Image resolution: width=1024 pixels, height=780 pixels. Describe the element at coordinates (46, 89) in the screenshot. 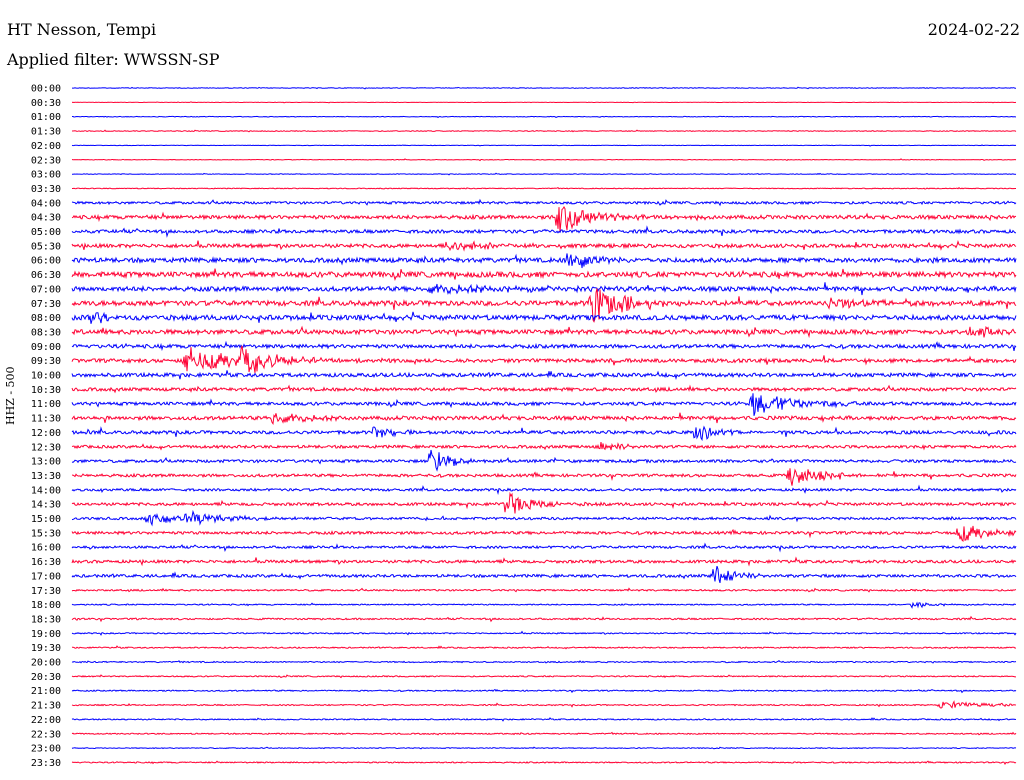

I see `row-time-label: 00:00` at that location.